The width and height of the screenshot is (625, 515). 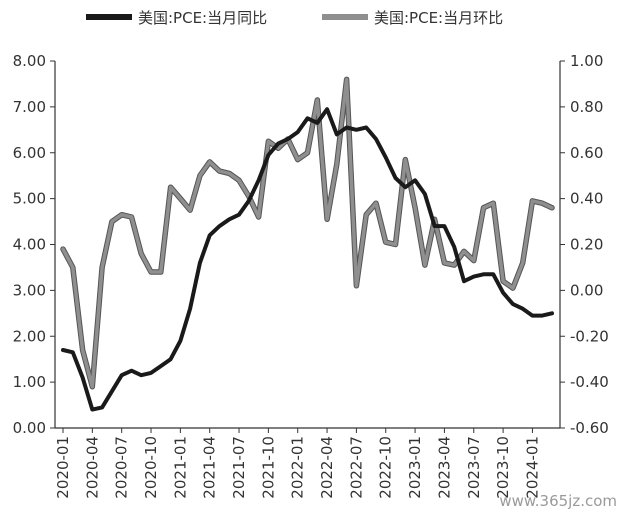 I want to click on right-tick-label: 0.60, so click(x=586, y=153).